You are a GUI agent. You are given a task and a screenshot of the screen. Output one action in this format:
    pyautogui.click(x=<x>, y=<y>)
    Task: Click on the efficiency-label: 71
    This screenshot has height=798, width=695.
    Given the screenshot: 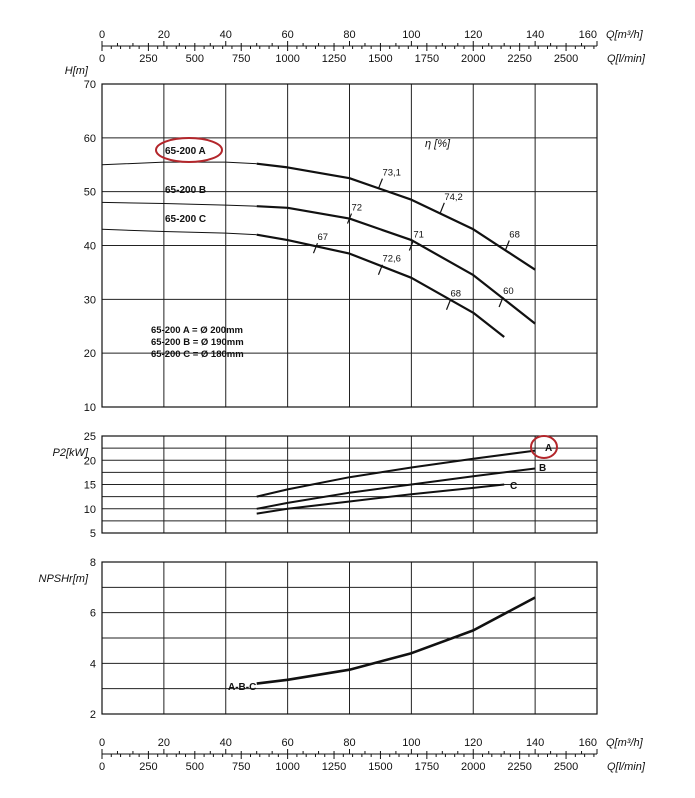 What is the action you would take?
    pyautogui.click(x=418, y=235)
    